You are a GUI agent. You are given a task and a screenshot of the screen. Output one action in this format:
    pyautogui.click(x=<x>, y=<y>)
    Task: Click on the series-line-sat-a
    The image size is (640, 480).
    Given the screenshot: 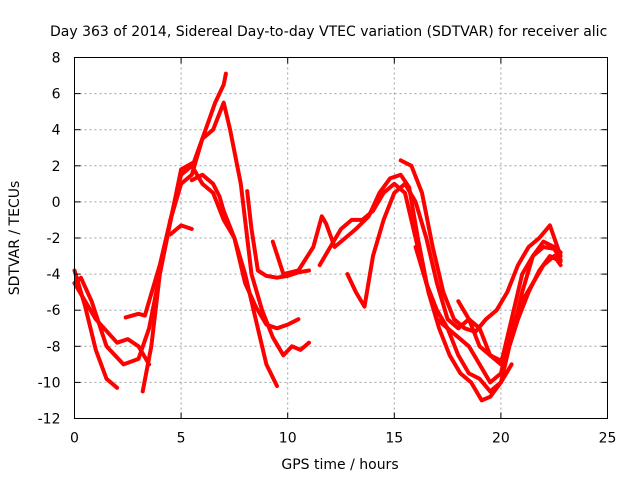 What is the action you would take?
    pyautogui.click(x=96, y=329)
    